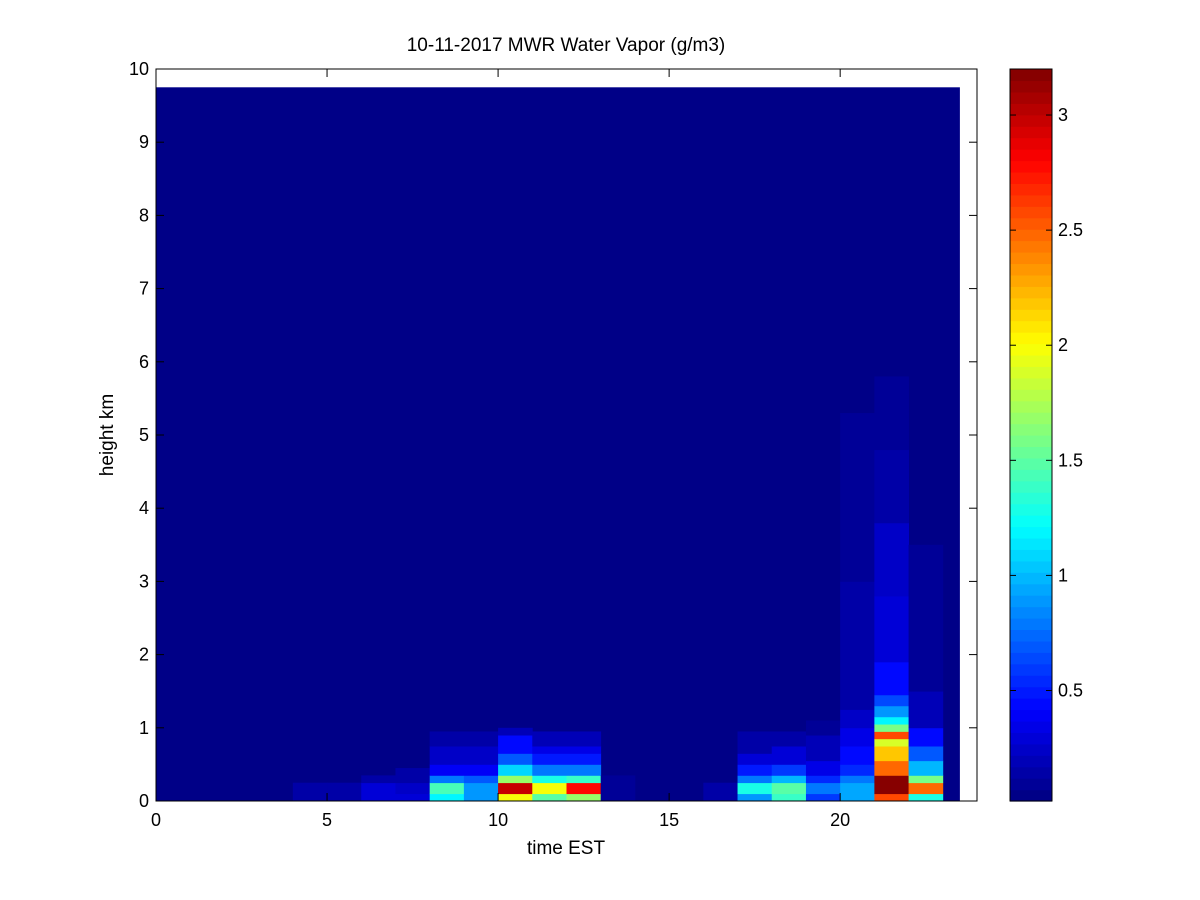 The height and width of the screenshot is (900, 1200). Describe the element at coordinates (144, 362) in the screenshot. I see `y-tick-label: 6` at that location.